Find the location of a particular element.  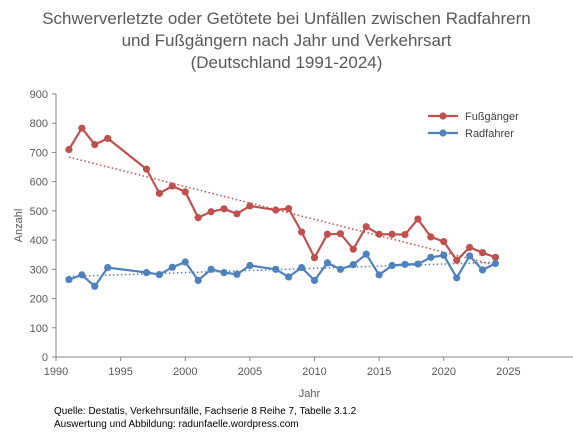

x-tick-label: 1995 is located at coordinates (120, 372).